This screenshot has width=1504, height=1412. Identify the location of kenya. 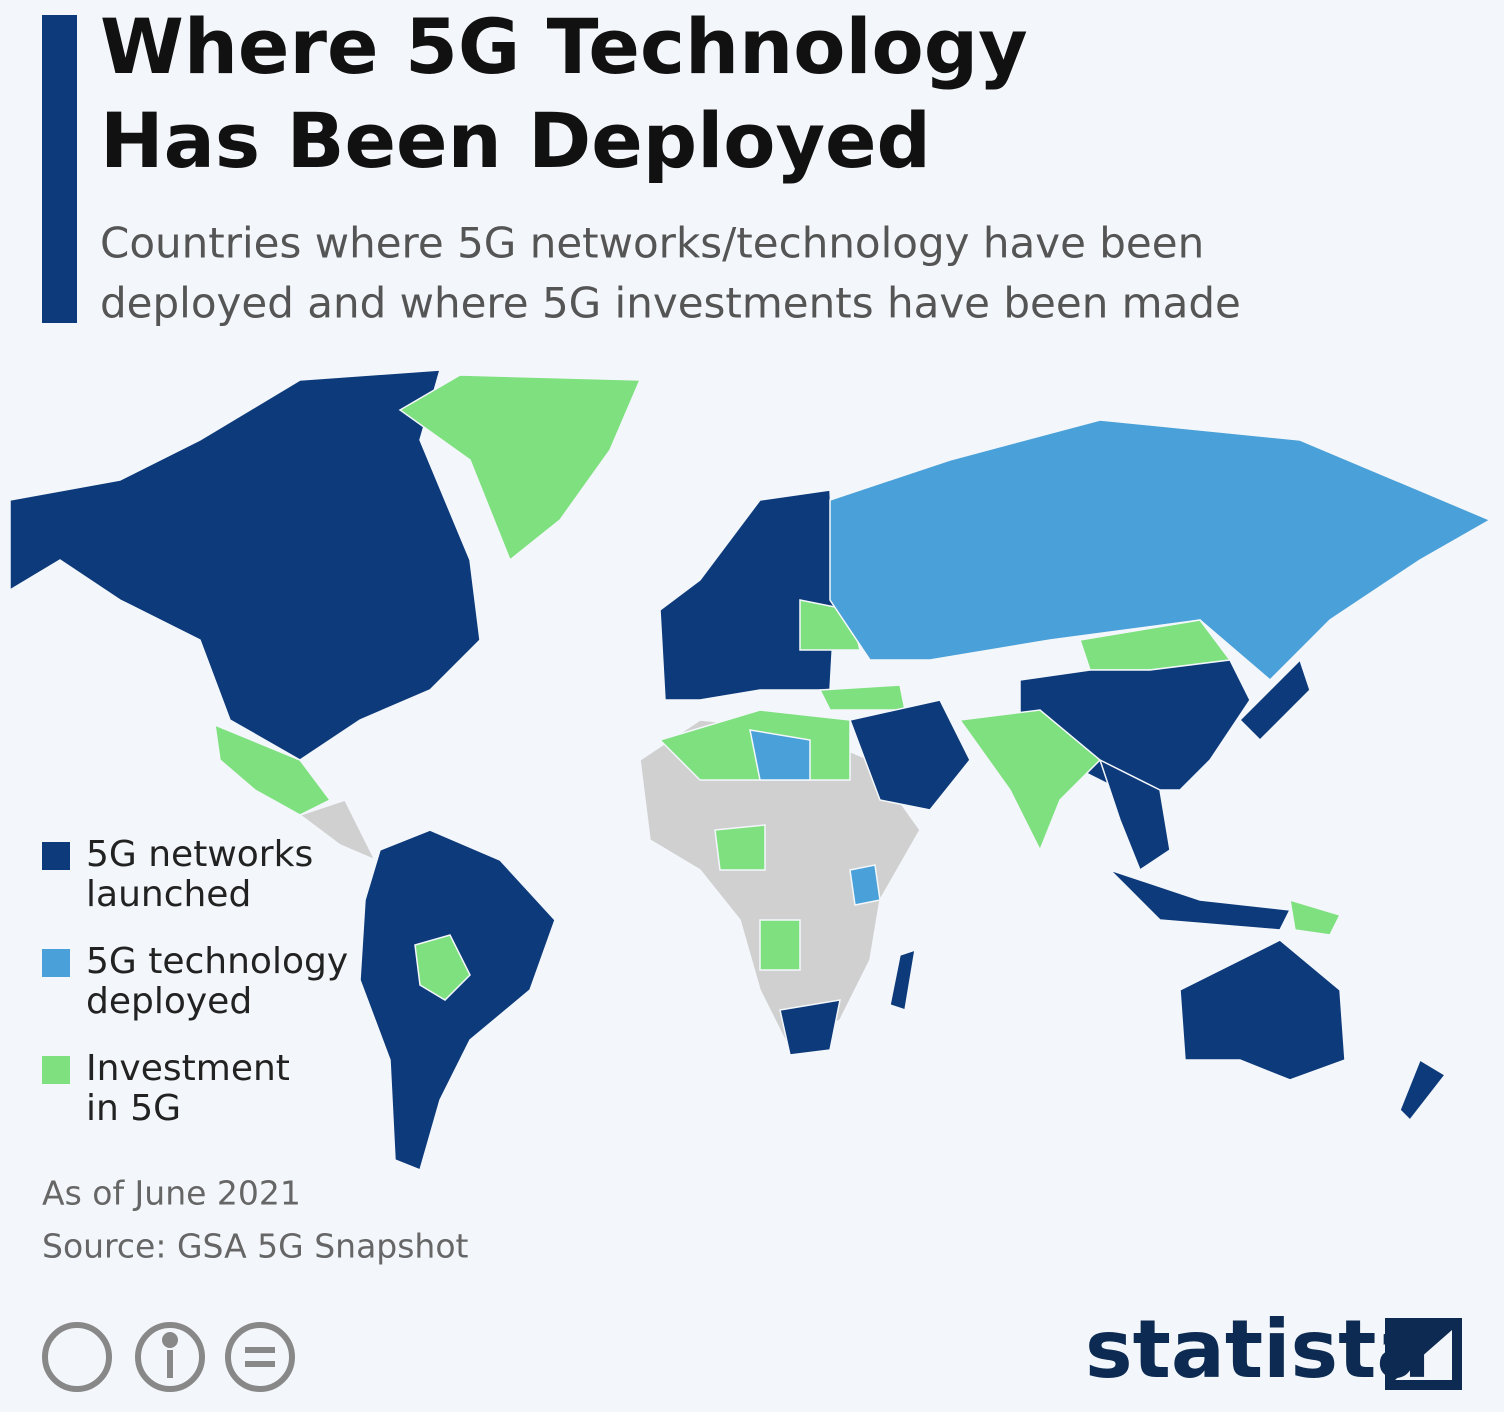
(865, 885).